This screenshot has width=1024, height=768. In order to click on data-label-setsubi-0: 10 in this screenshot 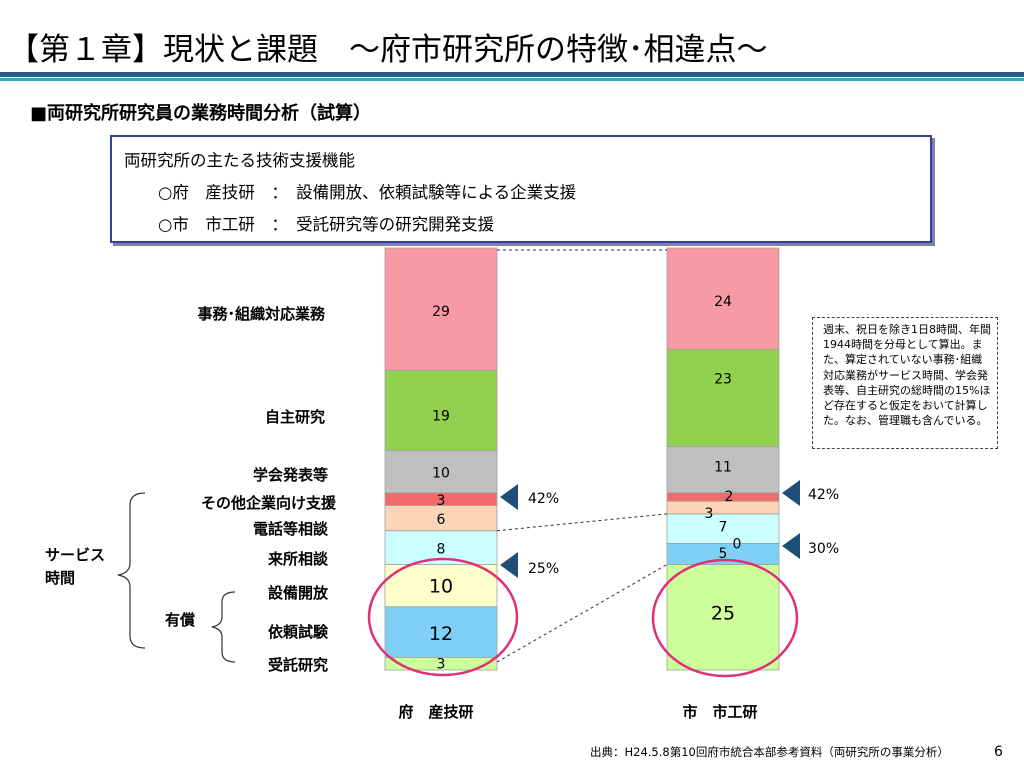, I will do `click(441, 587)`.